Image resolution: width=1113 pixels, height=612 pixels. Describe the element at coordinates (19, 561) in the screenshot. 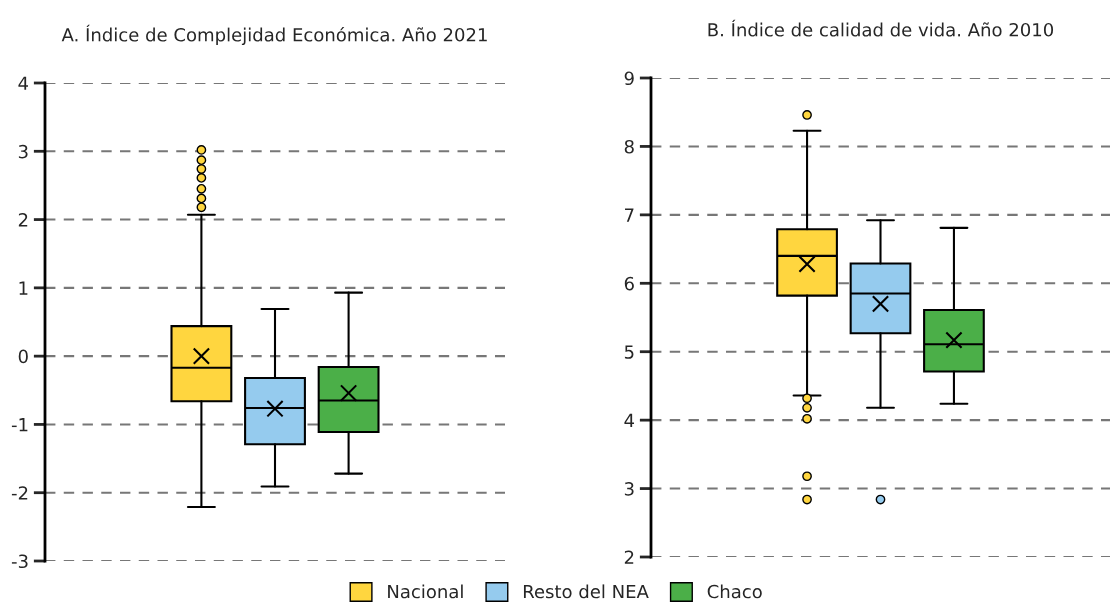

I see `y-tick-label: -3` at that location.